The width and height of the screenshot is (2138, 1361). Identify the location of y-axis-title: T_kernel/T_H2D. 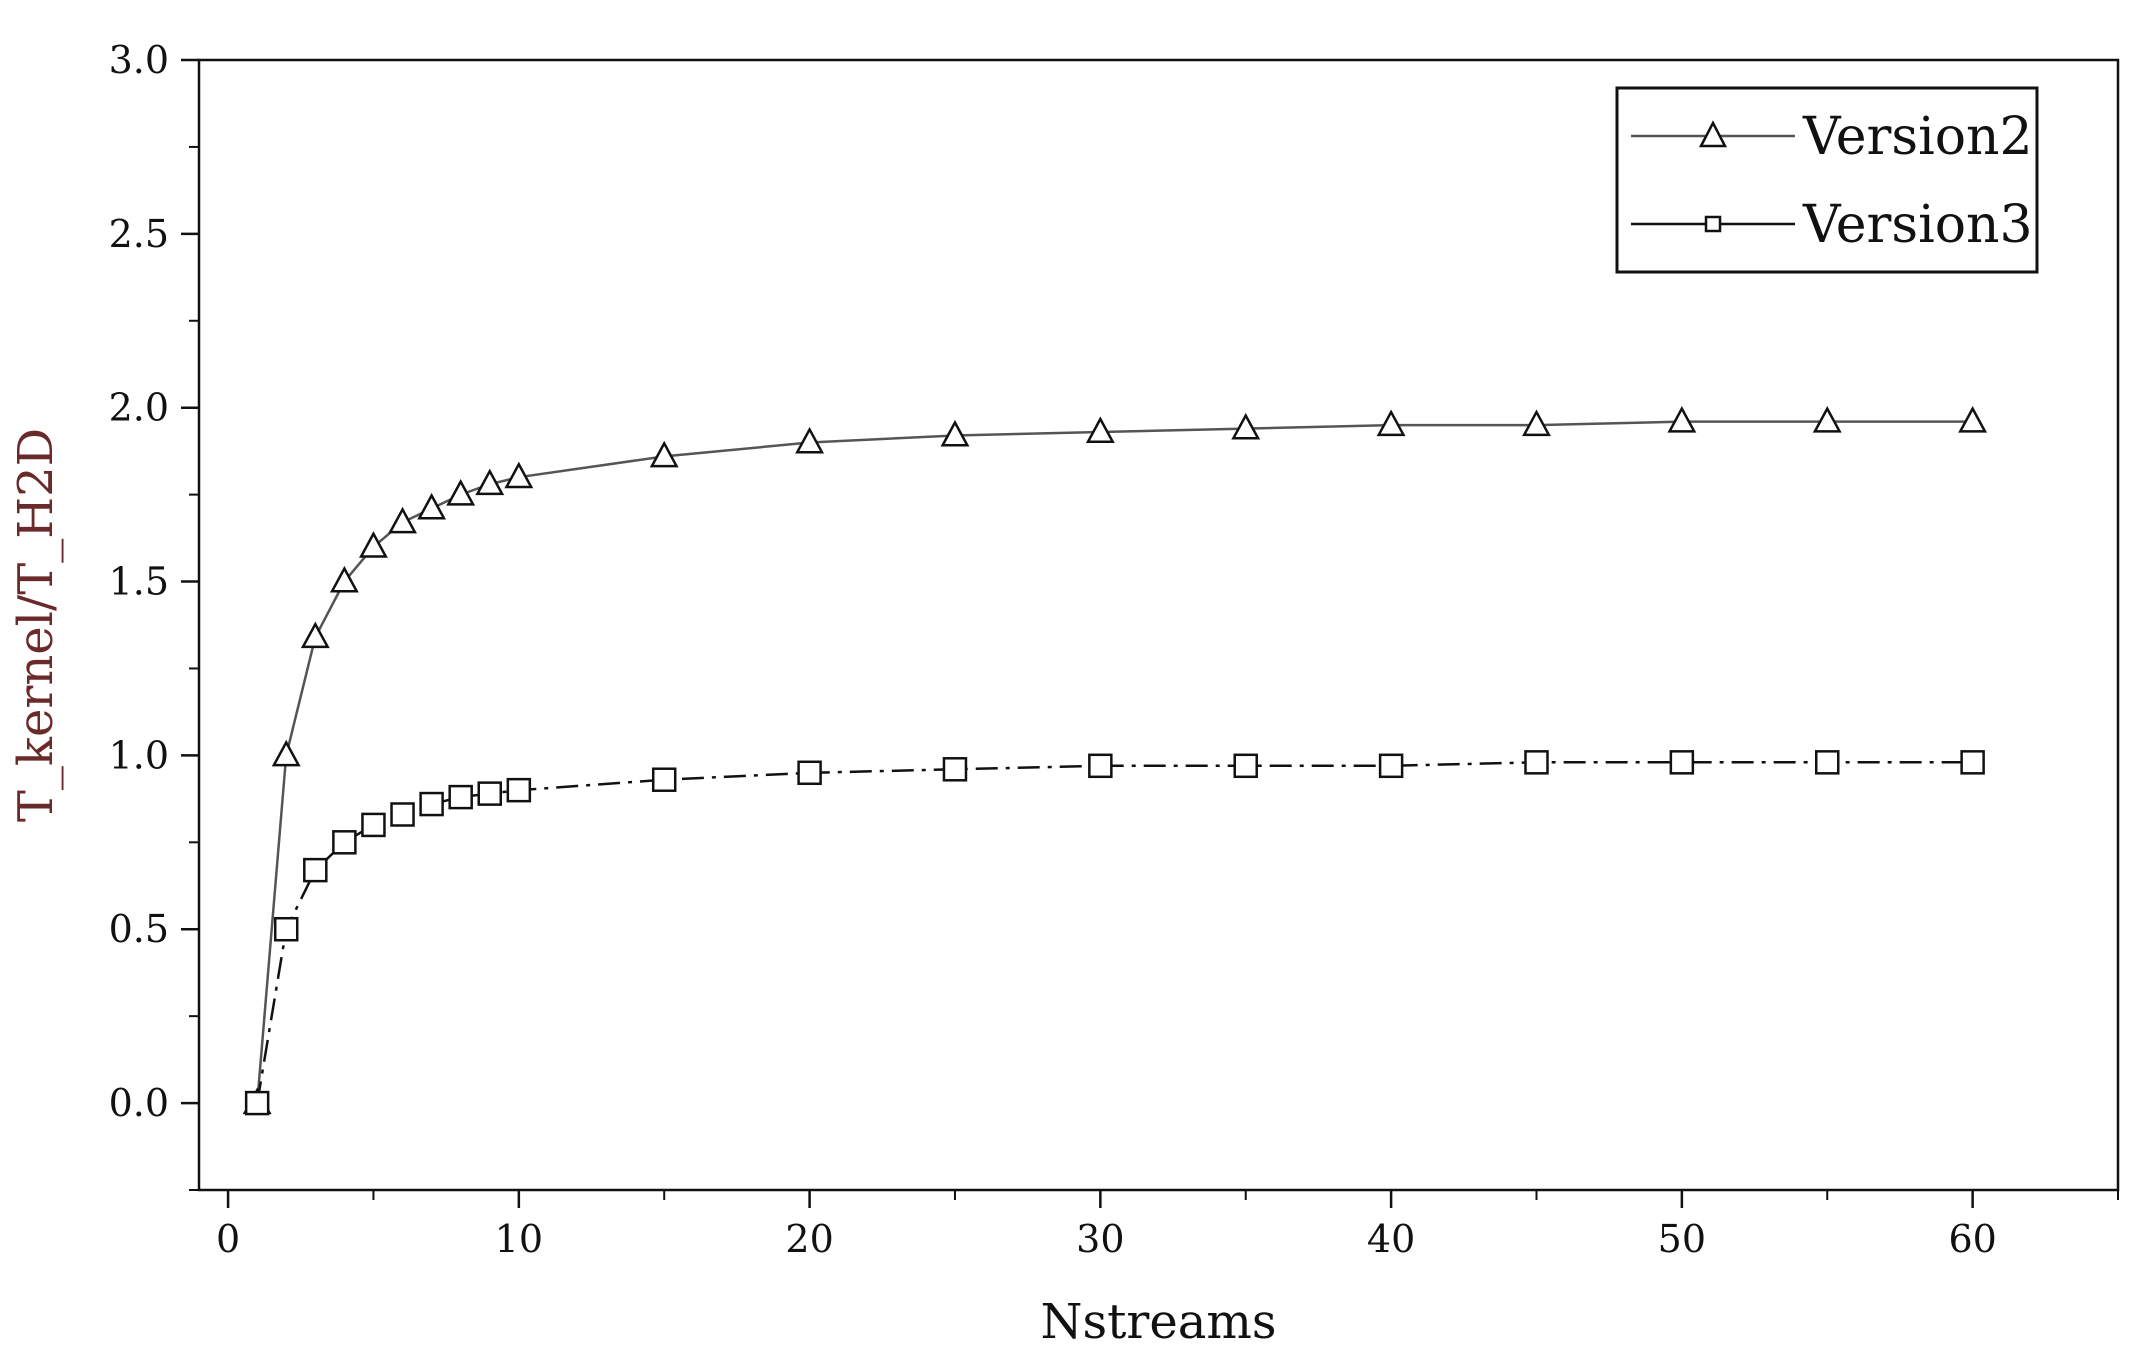
(36, 625).